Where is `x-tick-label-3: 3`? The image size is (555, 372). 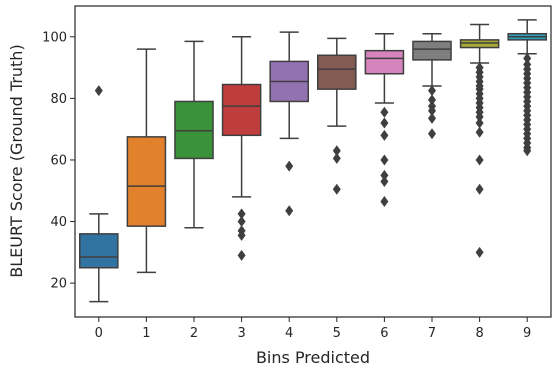
x-tick-label-3: 3 is located at coordinates (241, 333).